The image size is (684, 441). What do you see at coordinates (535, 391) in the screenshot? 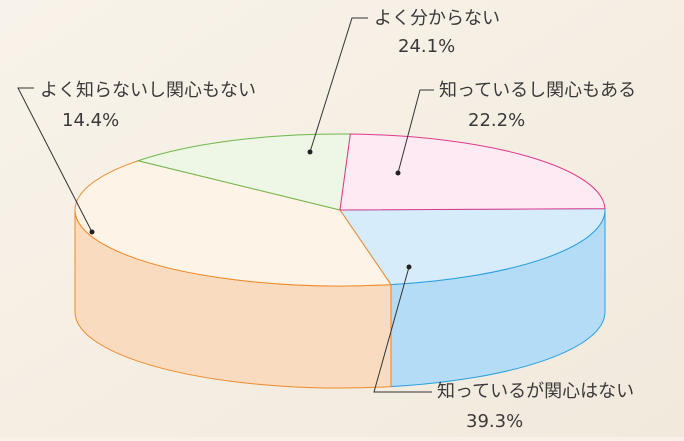
I see `slice-label-2: 知っているが関心はない` at bounding box center [535, 391].